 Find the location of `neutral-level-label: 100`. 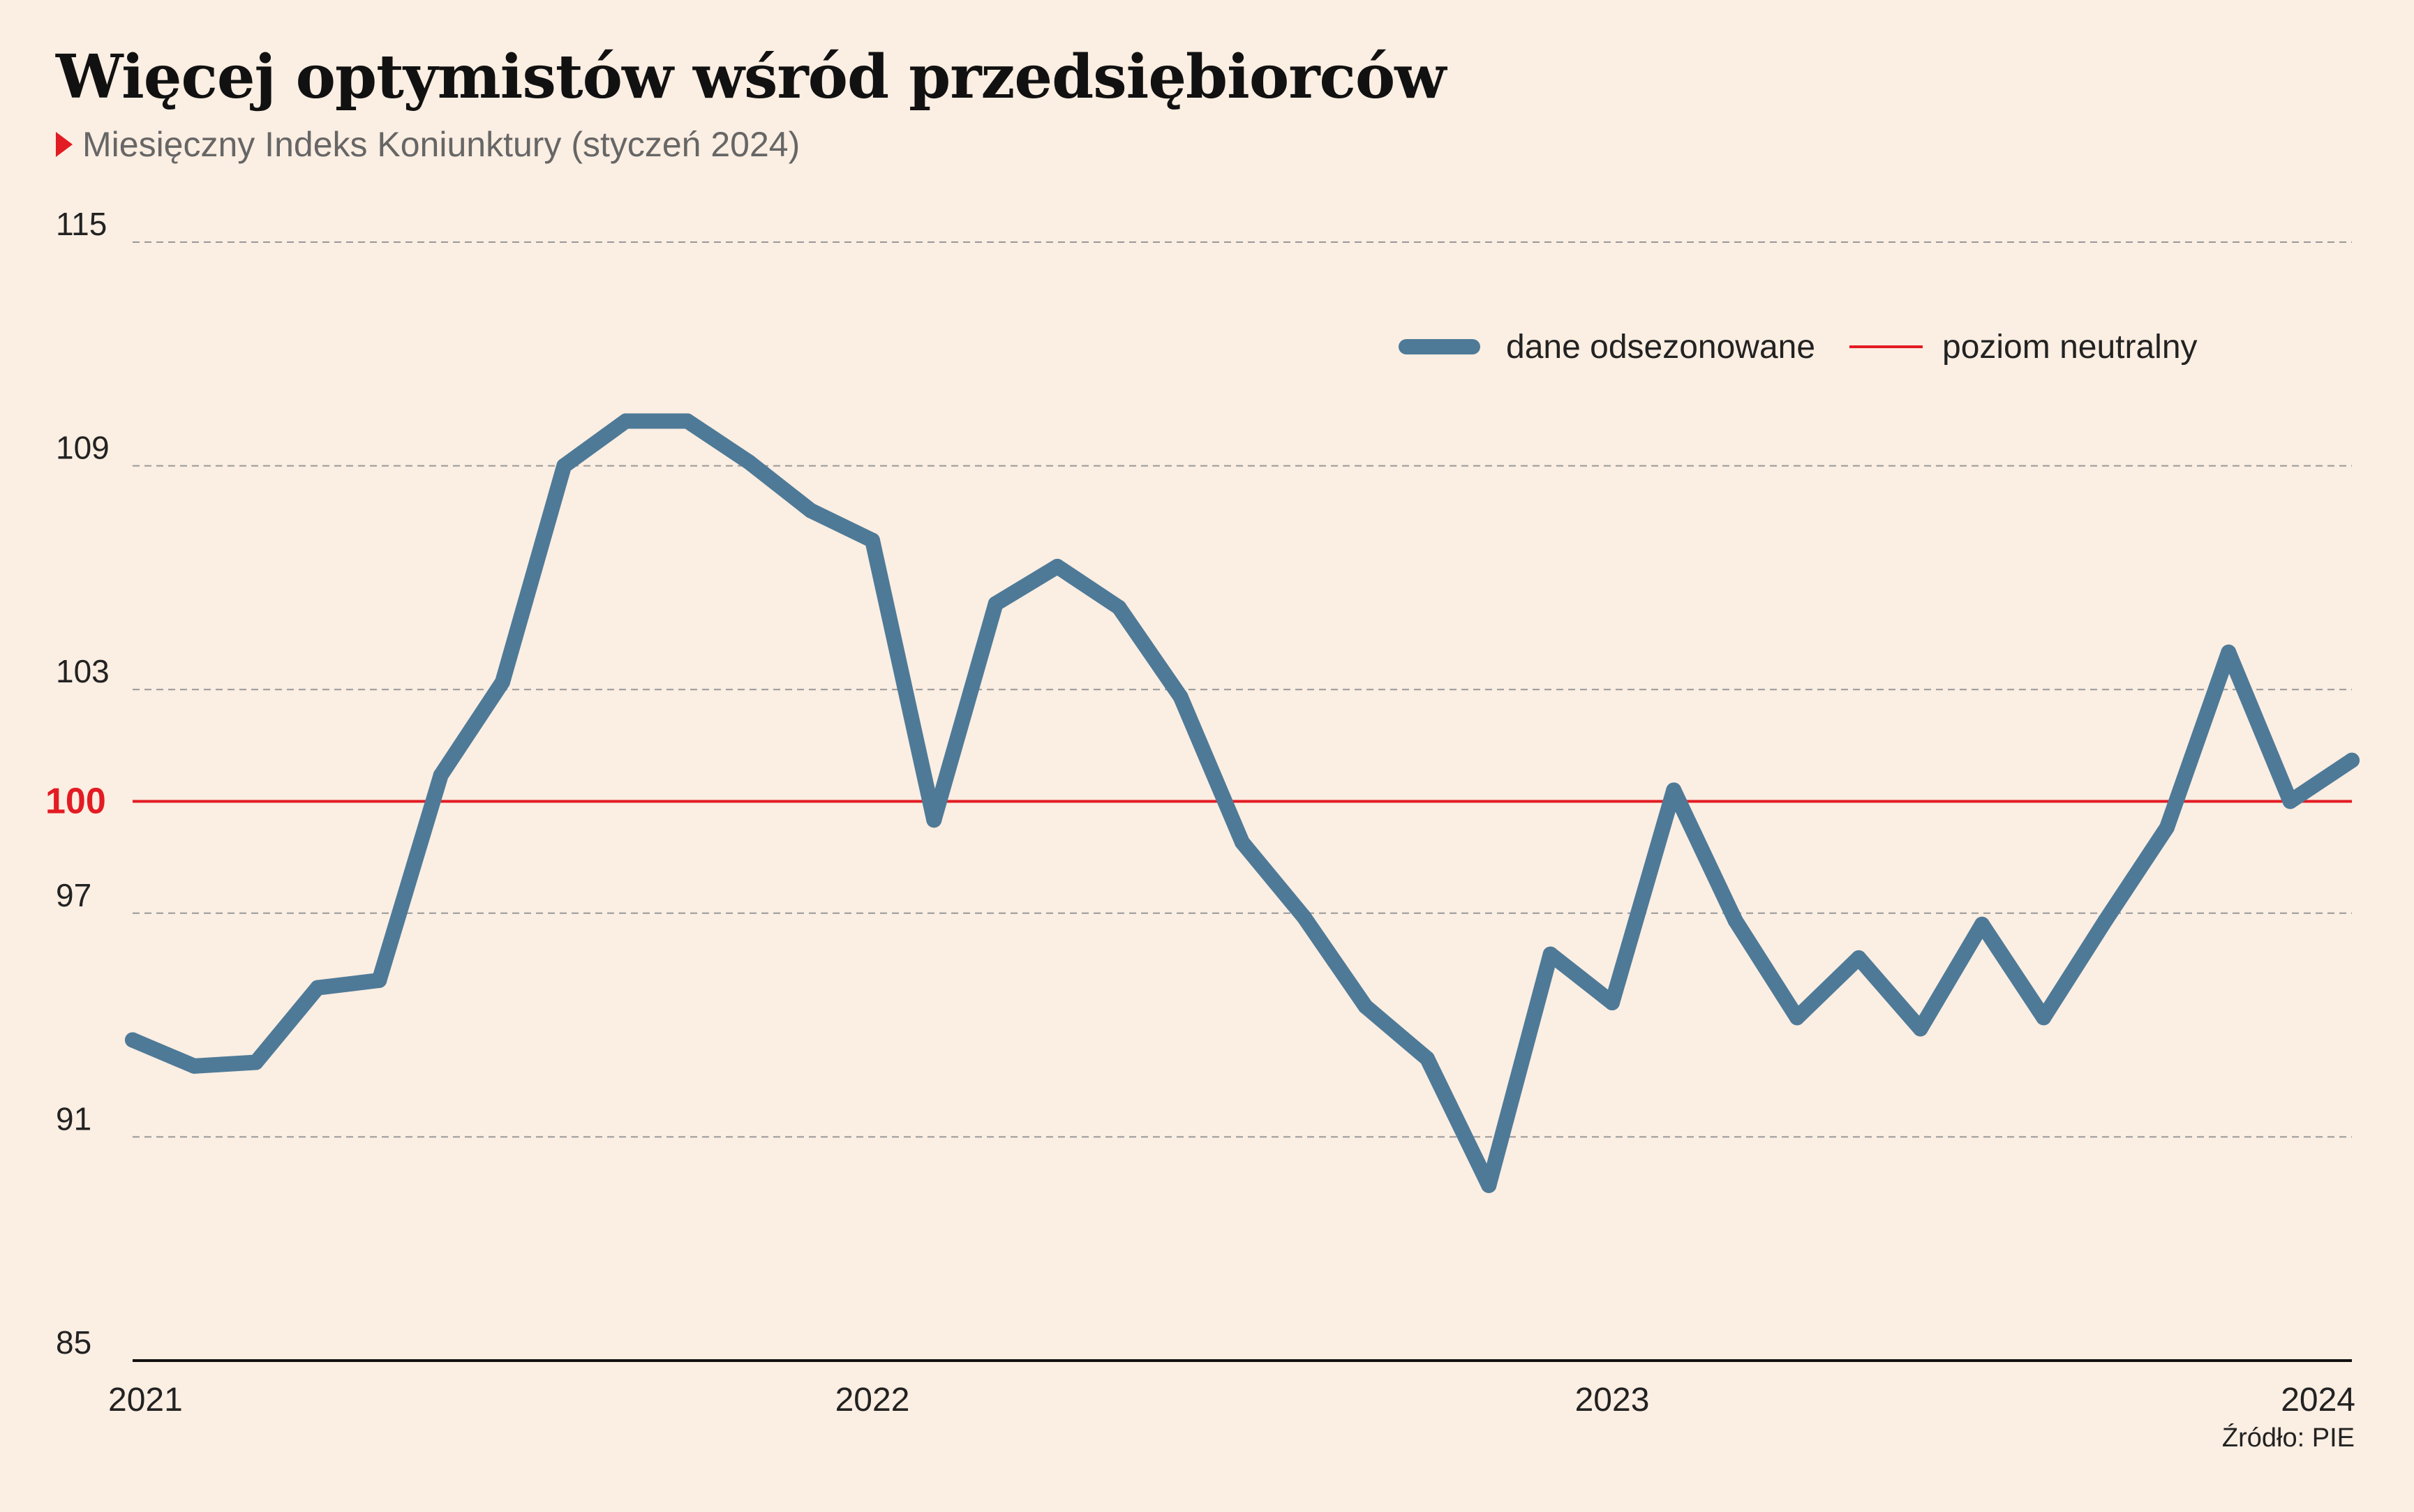

neutral-level-label: 100 is located at coordinates (76, 801).